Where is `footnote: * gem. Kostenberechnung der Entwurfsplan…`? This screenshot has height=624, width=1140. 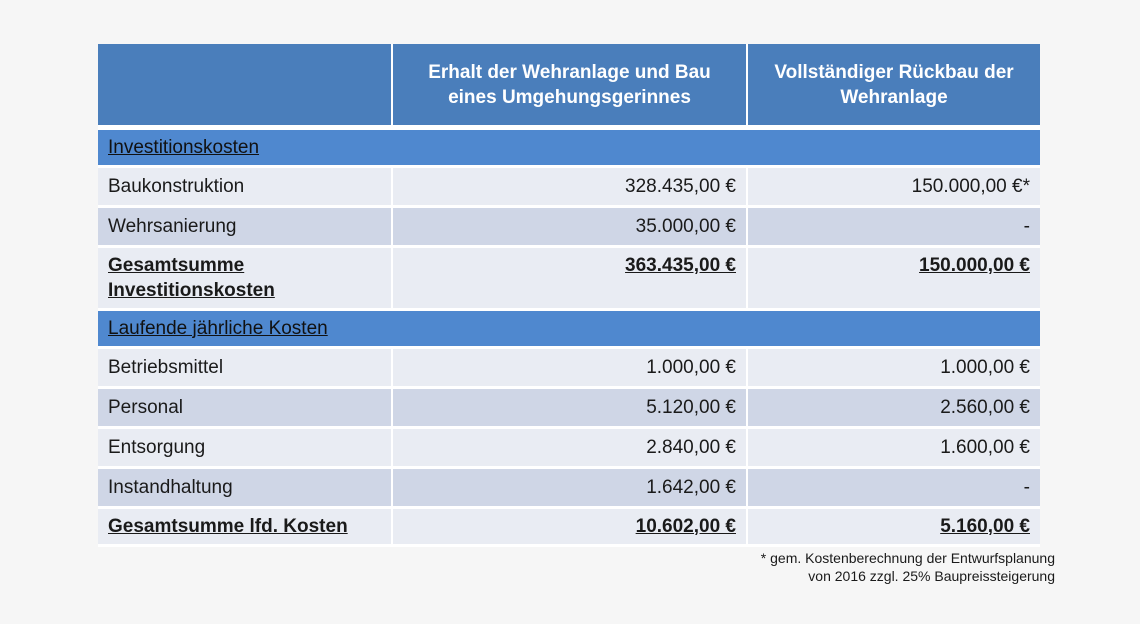 footnote: * gem. Kostenberechnung der Entwurfsplan… is located at coordinates (908, 567).